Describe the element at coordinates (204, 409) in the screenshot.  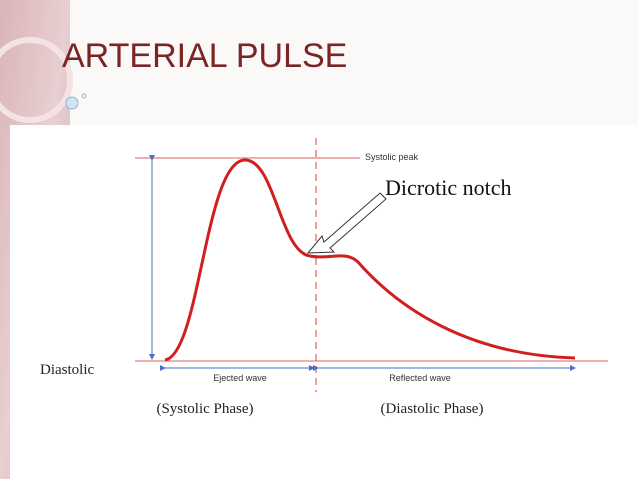
I see `systolic-phase: (Systolic Phase)` at that location.